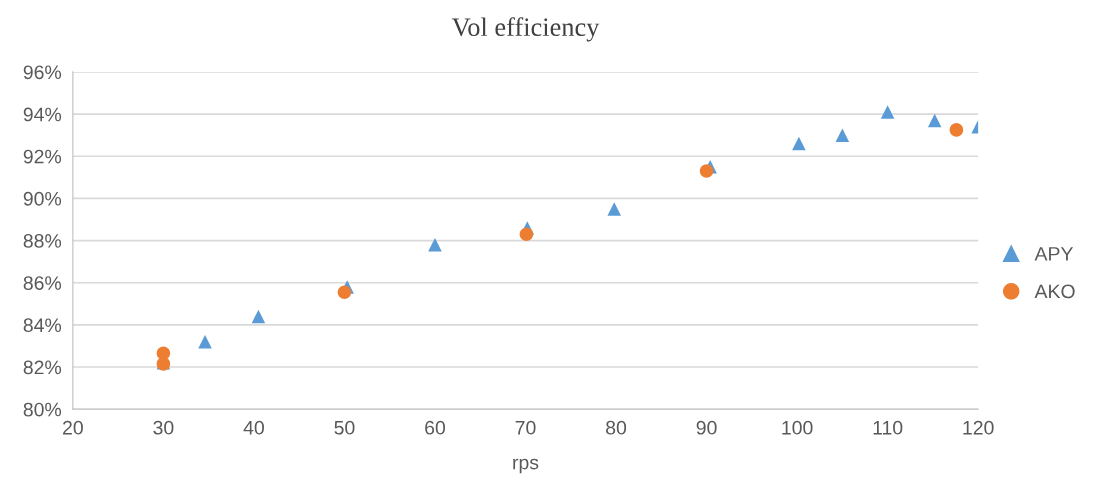  Describe the element at coordinates (525, 427) in the screenshot. I see `x-tick-label: 70` at that location.